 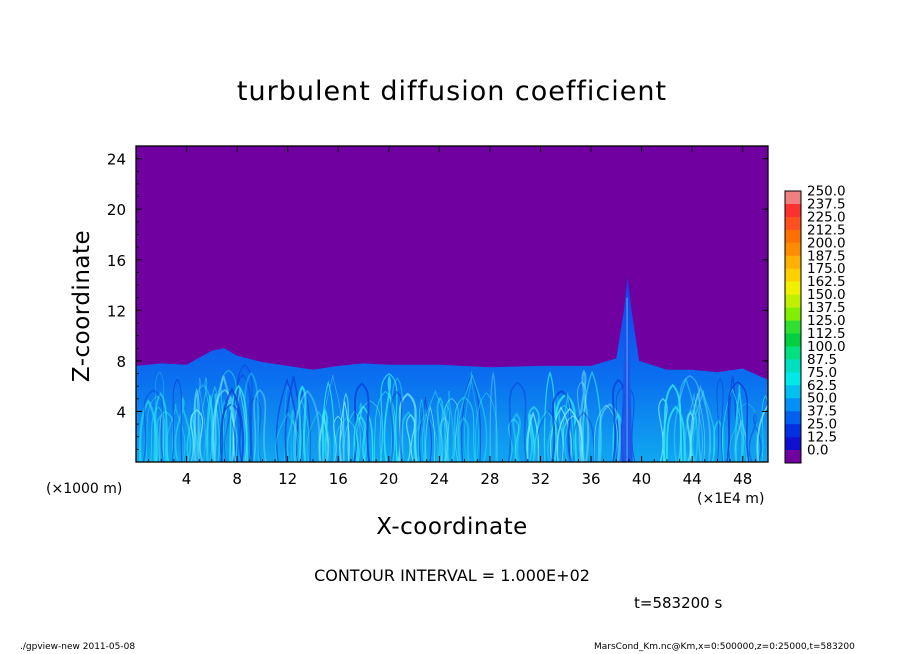 What do you see at coordinates (452, 91) in the screenshot?
I see `chart-title: turbulent diffusion coefficient` at bounding box center [452, 91].